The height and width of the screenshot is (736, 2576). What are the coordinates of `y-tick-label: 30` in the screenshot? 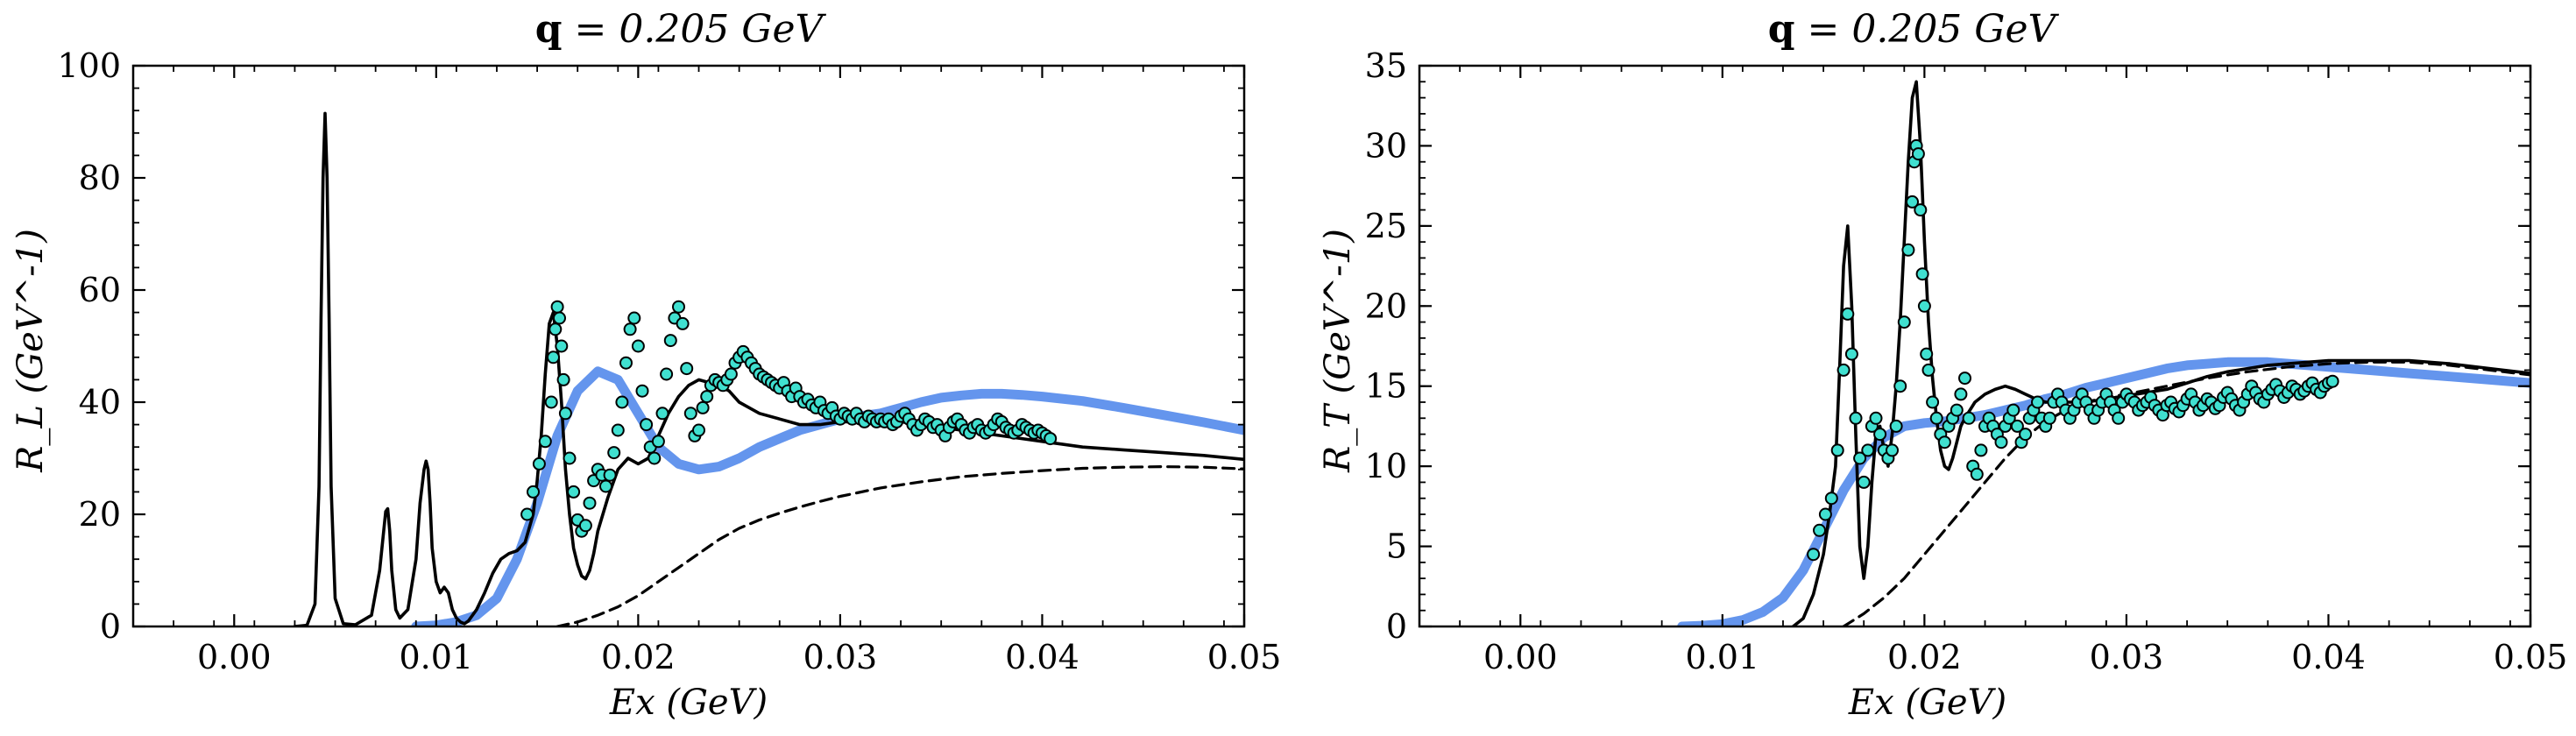 It's located at (1386, 145).